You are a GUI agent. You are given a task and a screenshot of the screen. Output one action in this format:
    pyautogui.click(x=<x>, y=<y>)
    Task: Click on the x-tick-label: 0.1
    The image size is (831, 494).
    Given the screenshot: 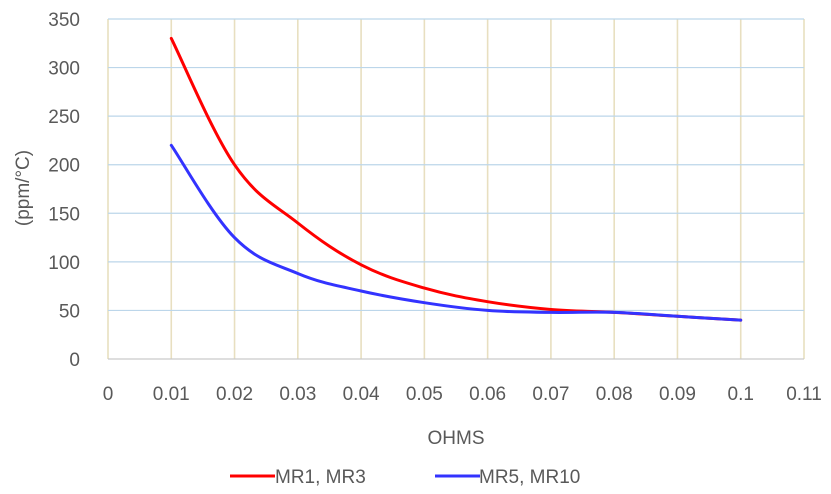 What is the action you would take?
    pyautogui.click(x=741, y=394)
    